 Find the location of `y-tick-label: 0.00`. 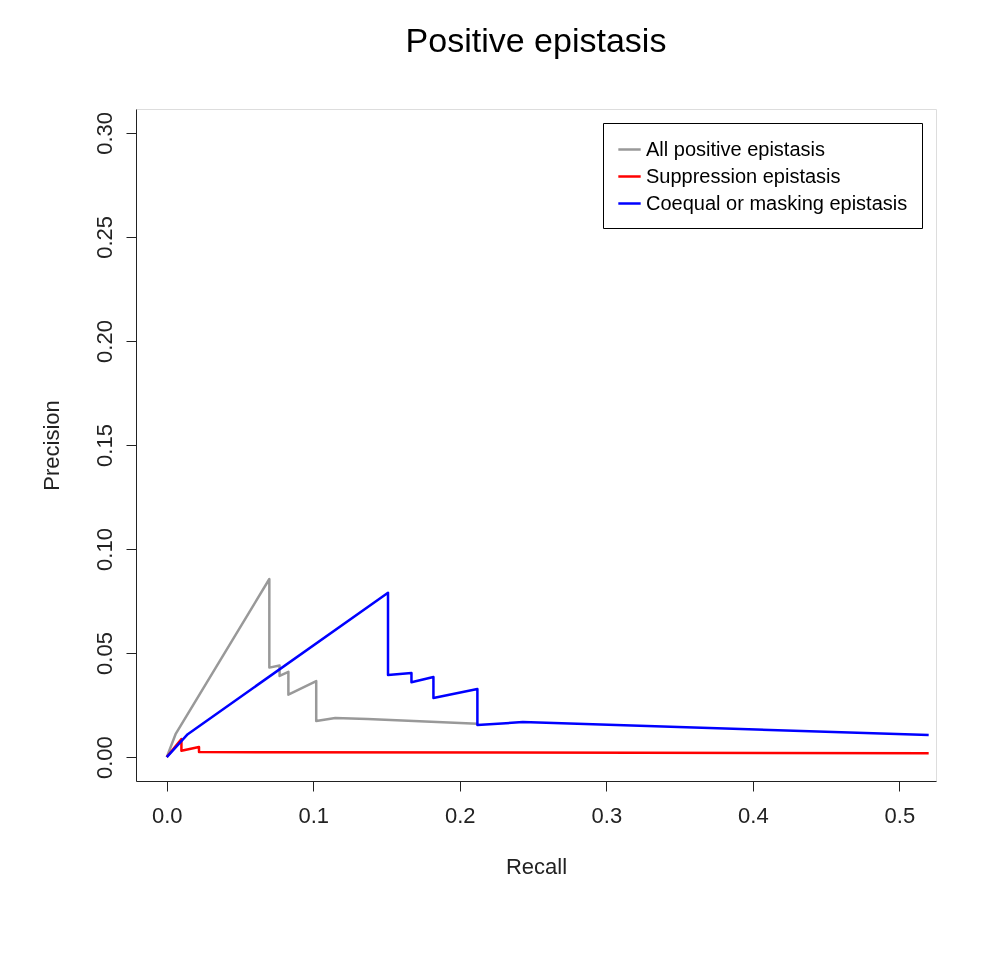

y-tick-label: 0.00 is located at coordinates (104, 757).